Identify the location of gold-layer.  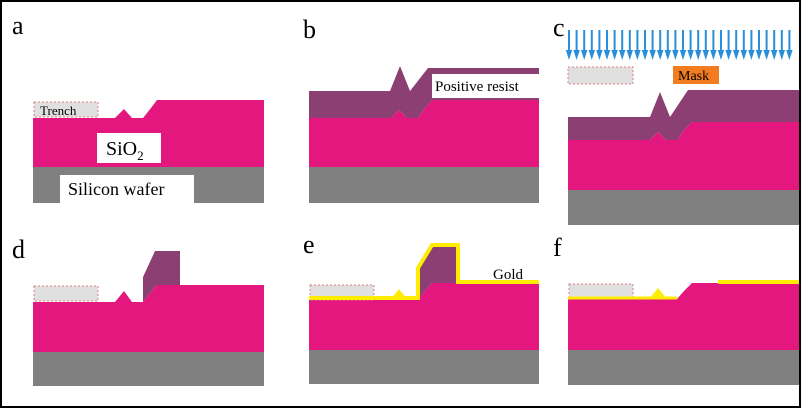
(424, 271).